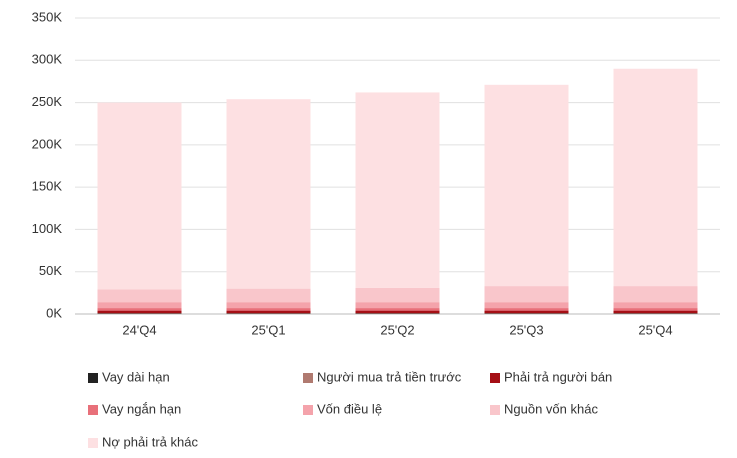 The height and width of the screenshot is (458, 737). I want to click on y-tick-label: 100K, so click(47, 228).